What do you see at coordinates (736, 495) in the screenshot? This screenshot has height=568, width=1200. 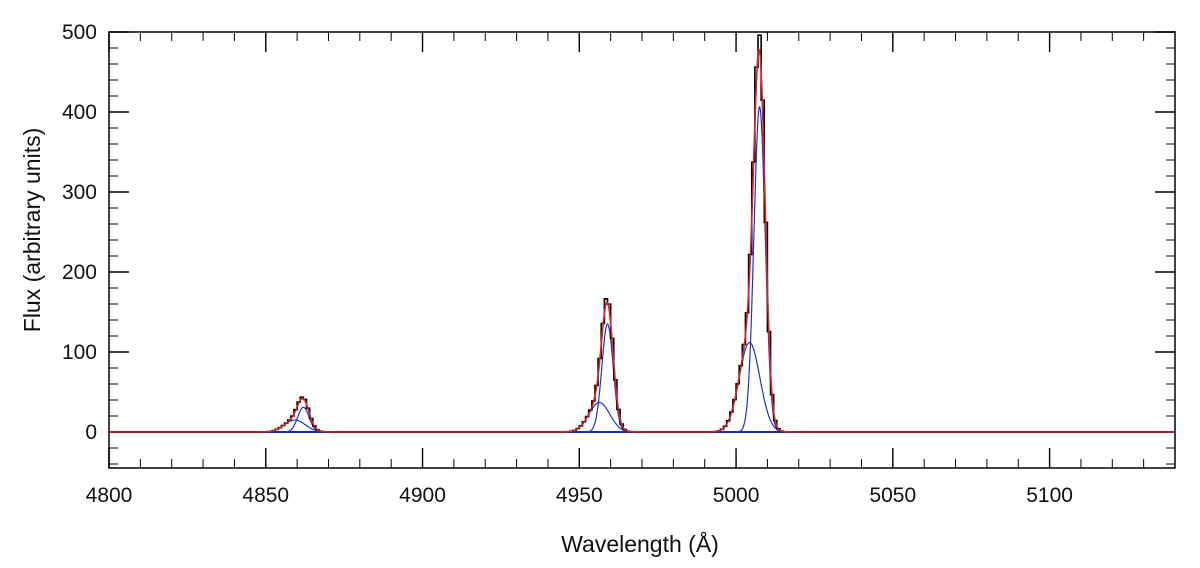 I see `x-tick-label: 5000` at bounding box center [736, 495].